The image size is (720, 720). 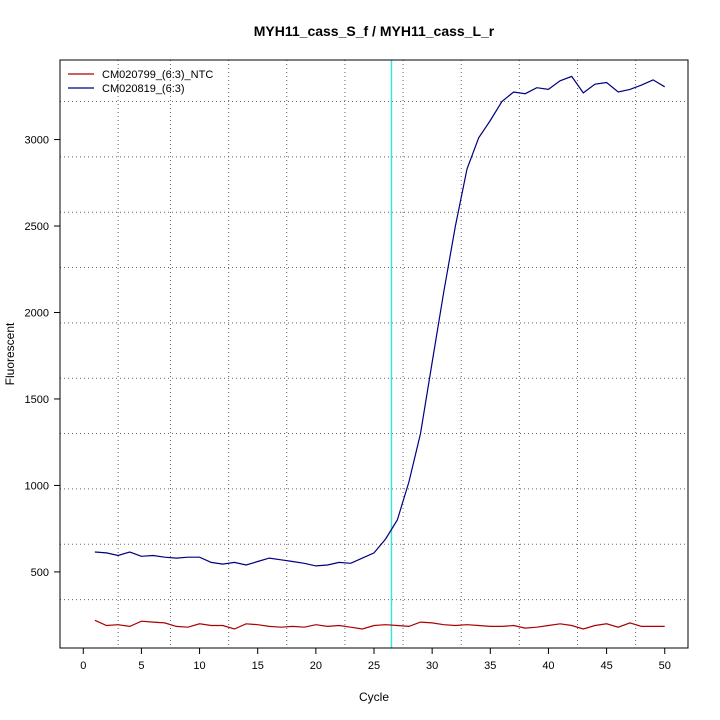 I want to click on y-axis: 500 1000 1500 2000 2500 3000, so click(x=43, y=357).